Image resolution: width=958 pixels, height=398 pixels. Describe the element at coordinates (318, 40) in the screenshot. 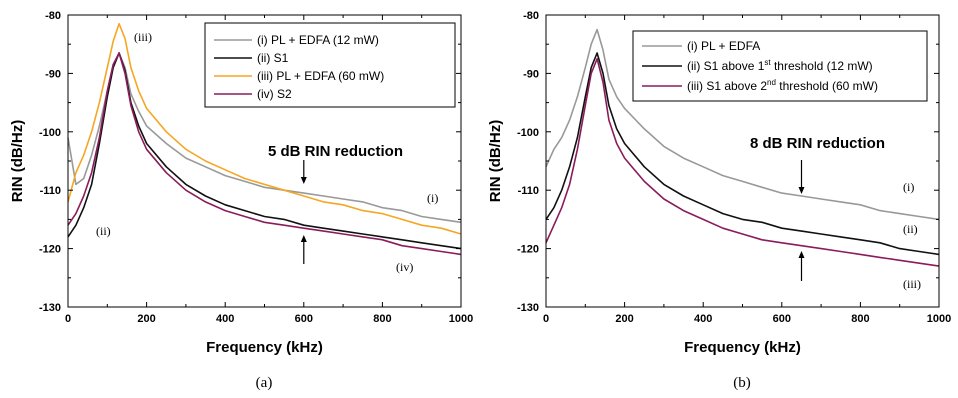

I see `legend-label: (i) PL + EDFA (12 mW)` at that location.